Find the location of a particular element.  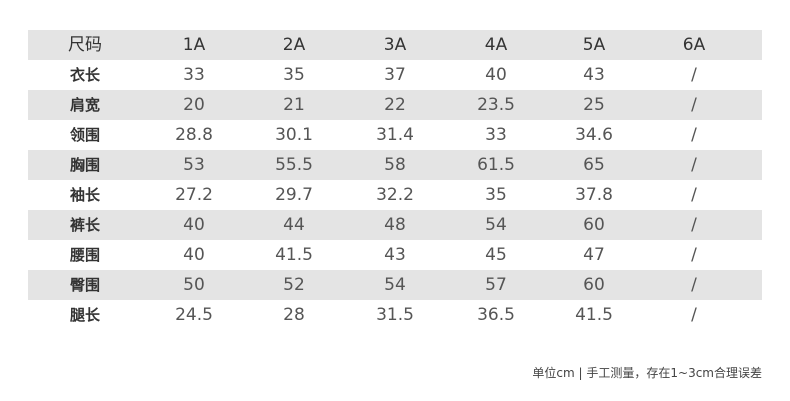

cell: 29.7 is located at coordinates (294, 195).